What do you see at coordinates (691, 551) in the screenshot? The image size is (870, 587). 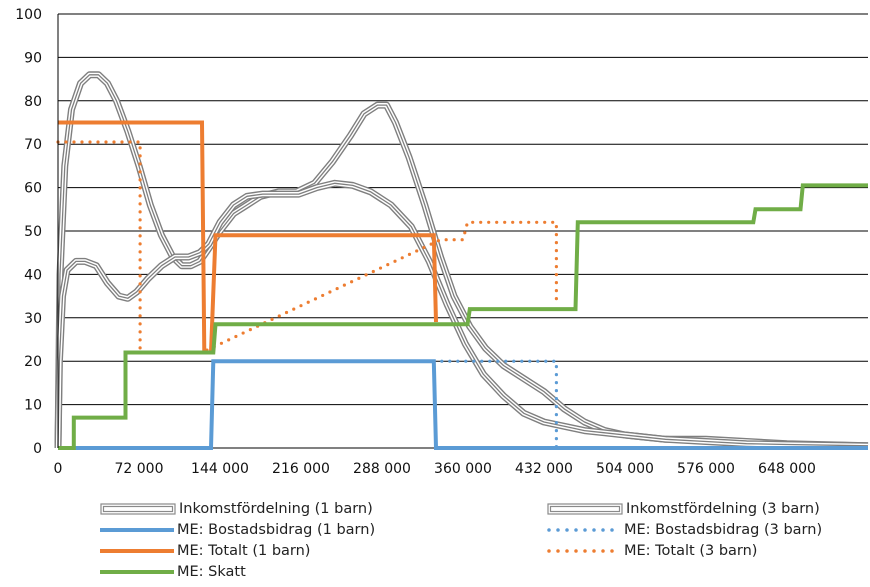 I see `legend-label: ME: Totalt (3 barn)` at bounding box center [691, 551].